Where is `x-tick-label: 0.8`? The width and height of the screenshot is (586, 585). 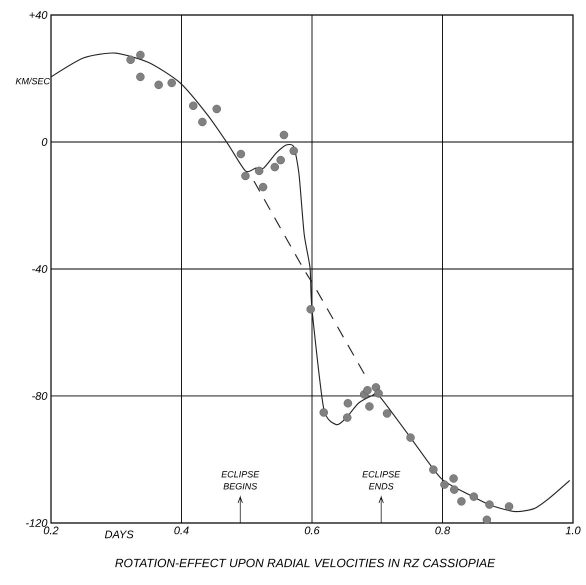 x-tick-label: 0.8 is located at coordinates (442, 530).